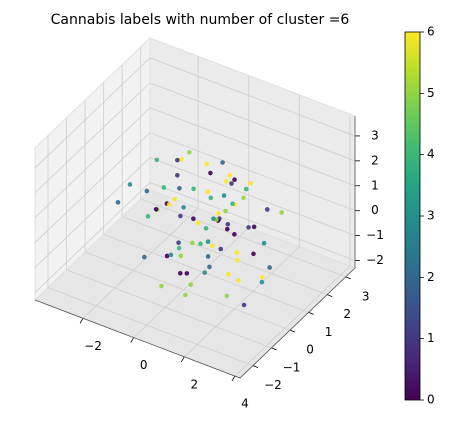 Image resolution: width=451 pixels, height=422 pixels. I want to click on y-tick-label: 3, so click(366, 296).